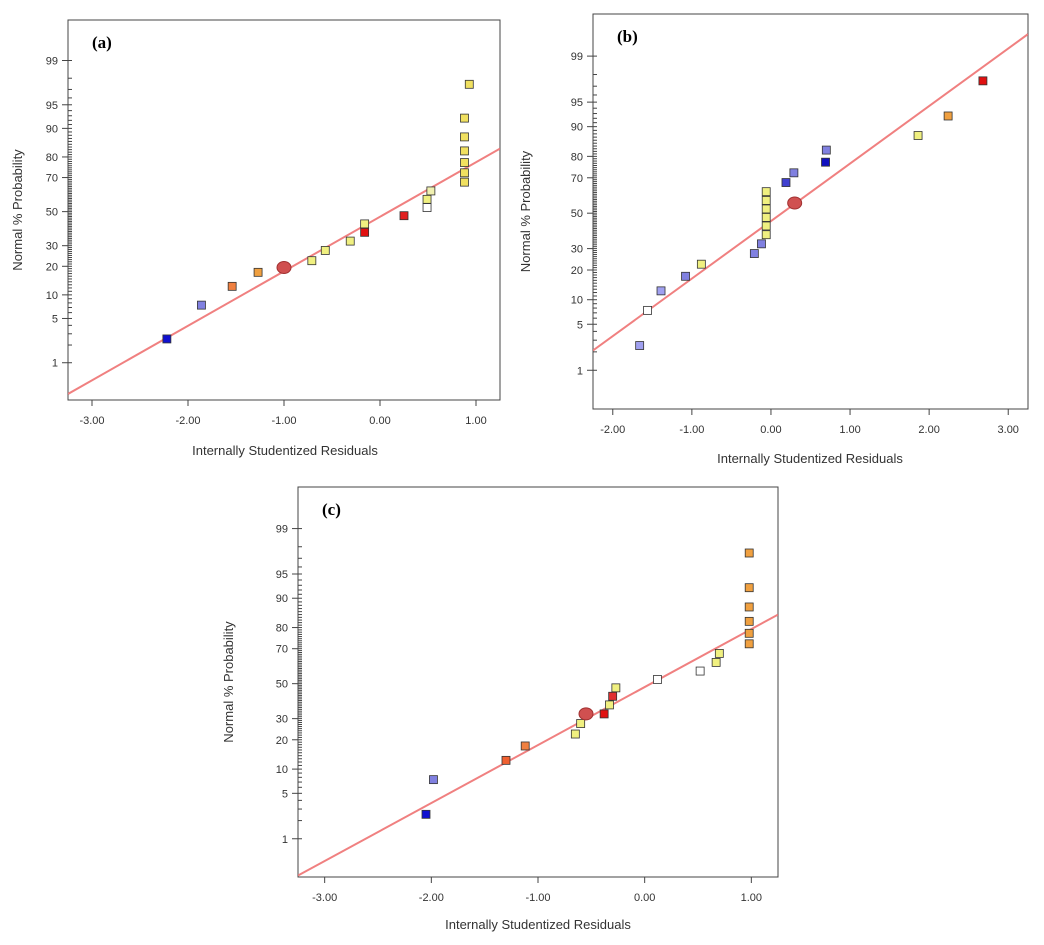 This screenshot has height=945, width=1044. Describe the element at coordinates (102, 42) in the screenshot. I see `panel-label: (a)` at that location.